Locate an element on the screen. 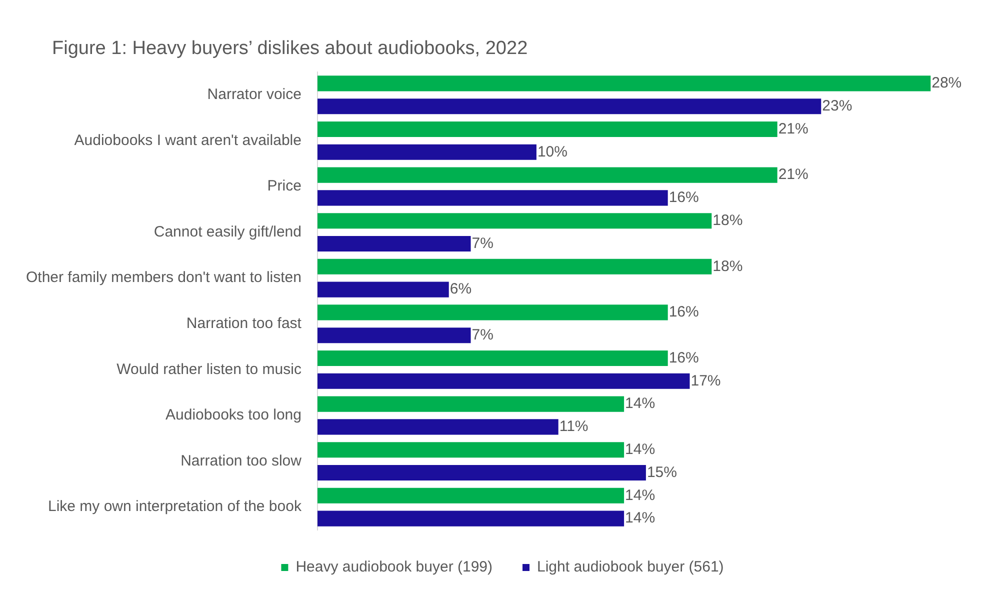  y-tick-label: Like my own interpretation of the book is located at coordinates (175, 507).